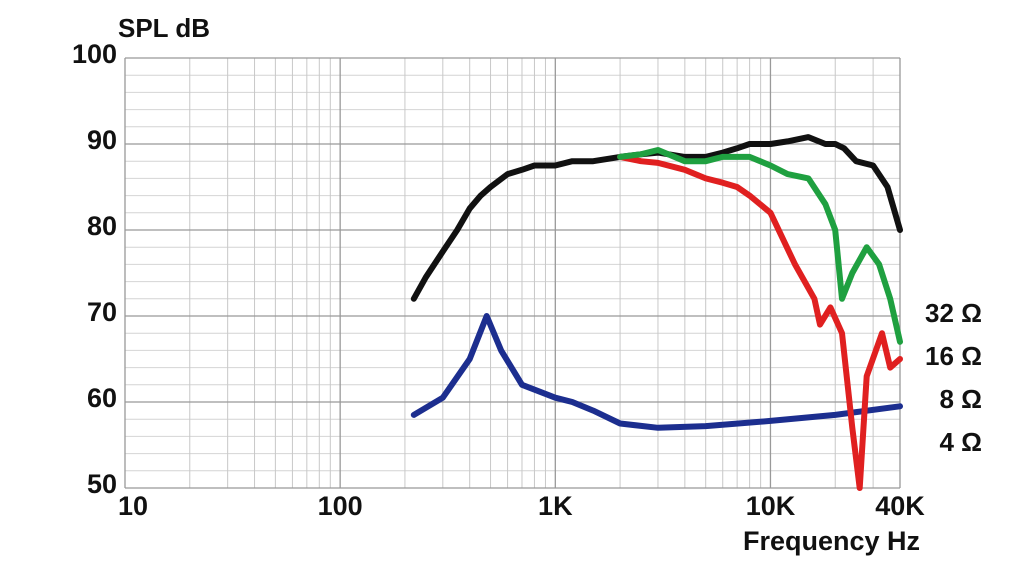 The height and width of the screenshot is (578, 1024). Describe the element at coordinates (771, 506) in the screenshot. I see `x-tick-label: 10K` at that location.